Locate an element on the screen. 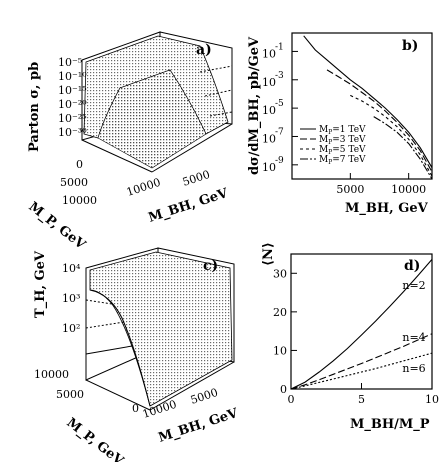  panel-a-ztick: 10⁻¹⁵ is located at coordinates (72, 90).